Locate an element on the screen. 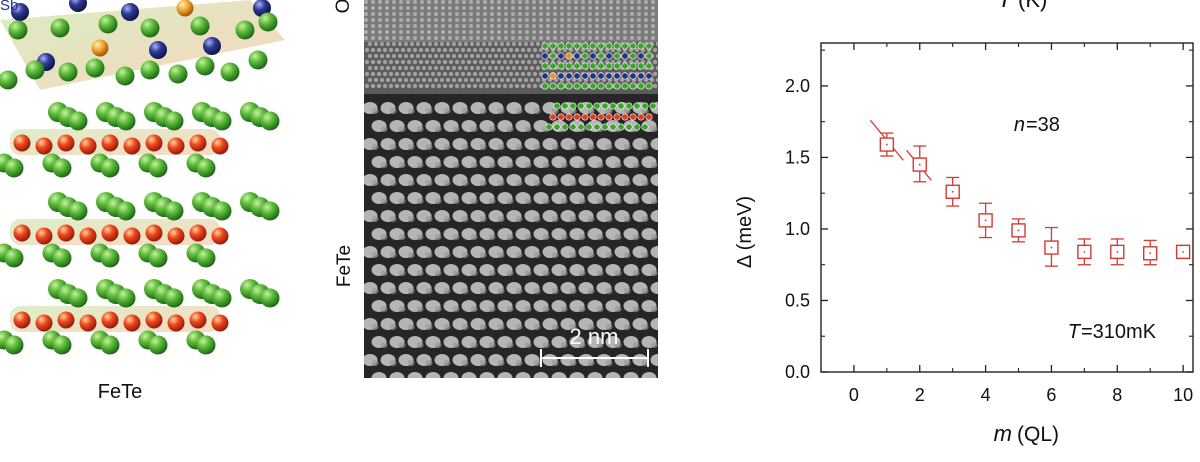 This screenshot has width=1200, height=462. structure-label: FeTe is located at coordinates (120, 392).